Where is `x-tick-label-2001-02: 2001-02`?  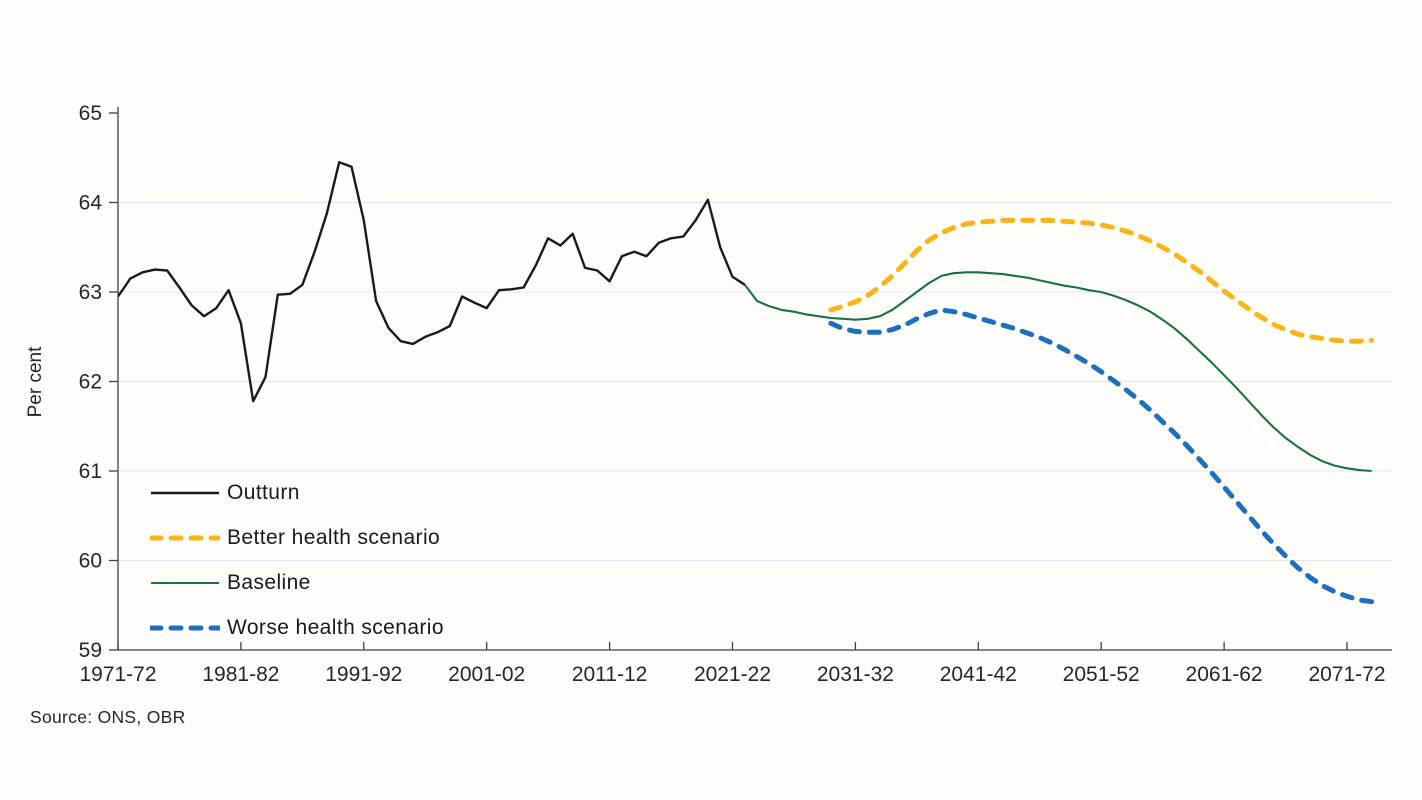
x-tick-label-2001-02: 2001-02 is located at coordinates (486, 674).